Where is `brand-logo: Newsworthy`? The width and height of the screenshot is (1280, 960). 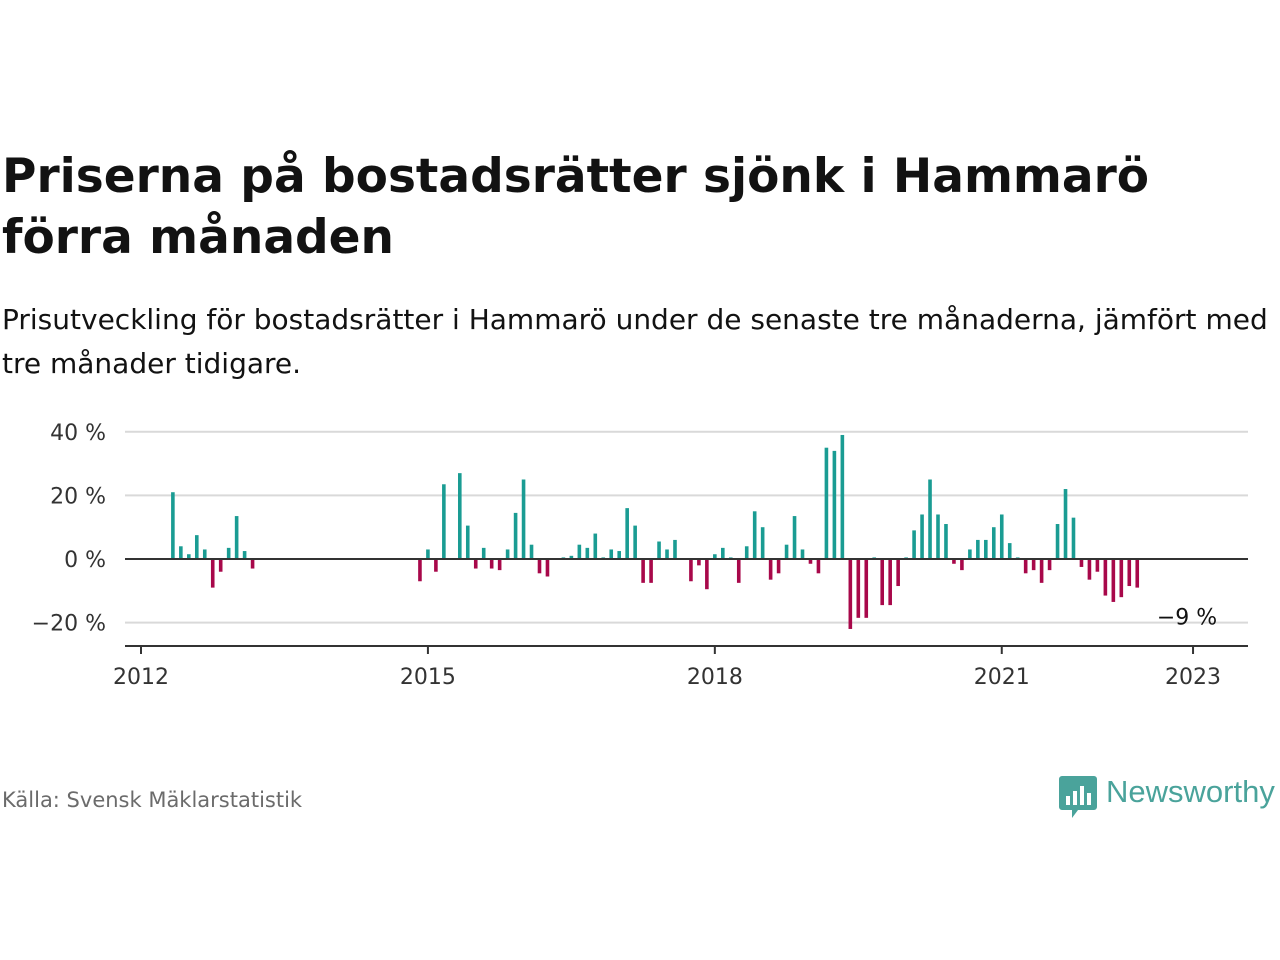 brand-logo: Newsworthy is located at coordinates (1168, 796).